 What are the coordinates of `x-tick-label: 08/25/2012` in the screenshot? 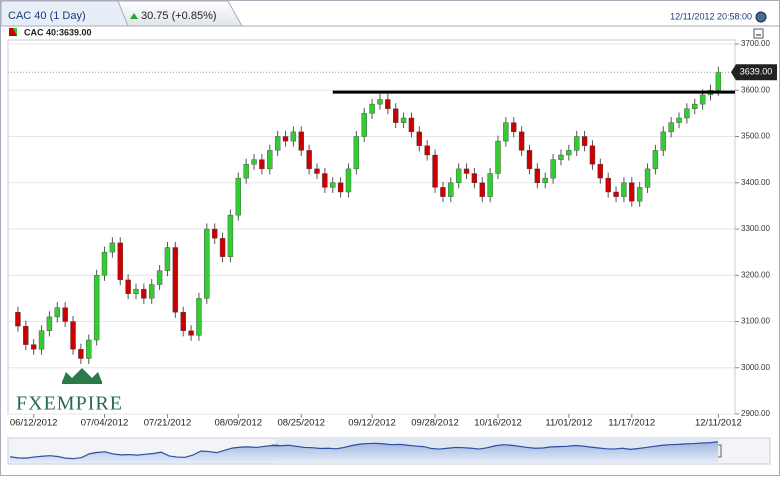 It's located at (301, 423).